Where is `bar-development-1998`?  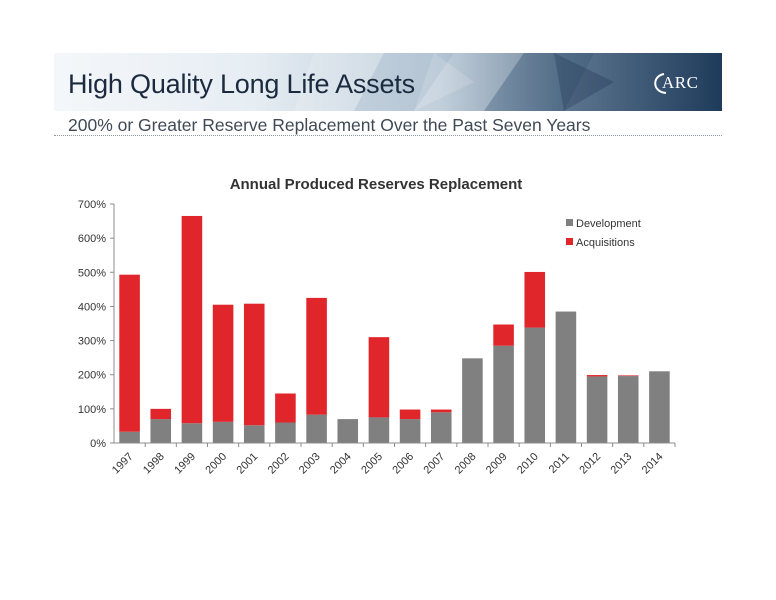
bar-development-1998 is located at coordinates (161, 431).